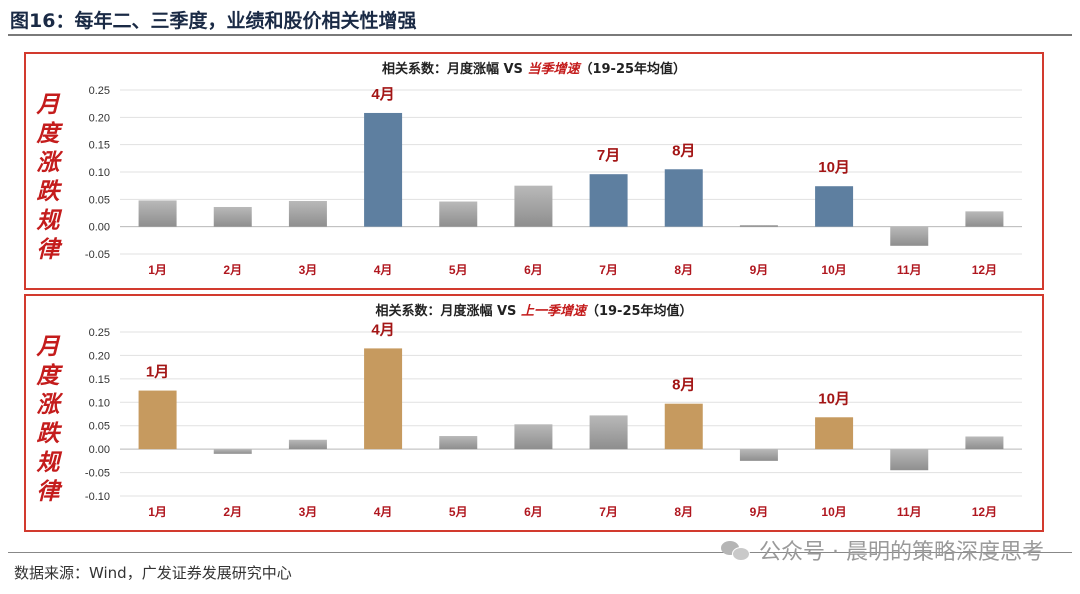 This screenshot has height=594, width=1080. Describe the element at coordinates (533, 512) in the screenshot. I see `x-tick-label: 6月` at that location.